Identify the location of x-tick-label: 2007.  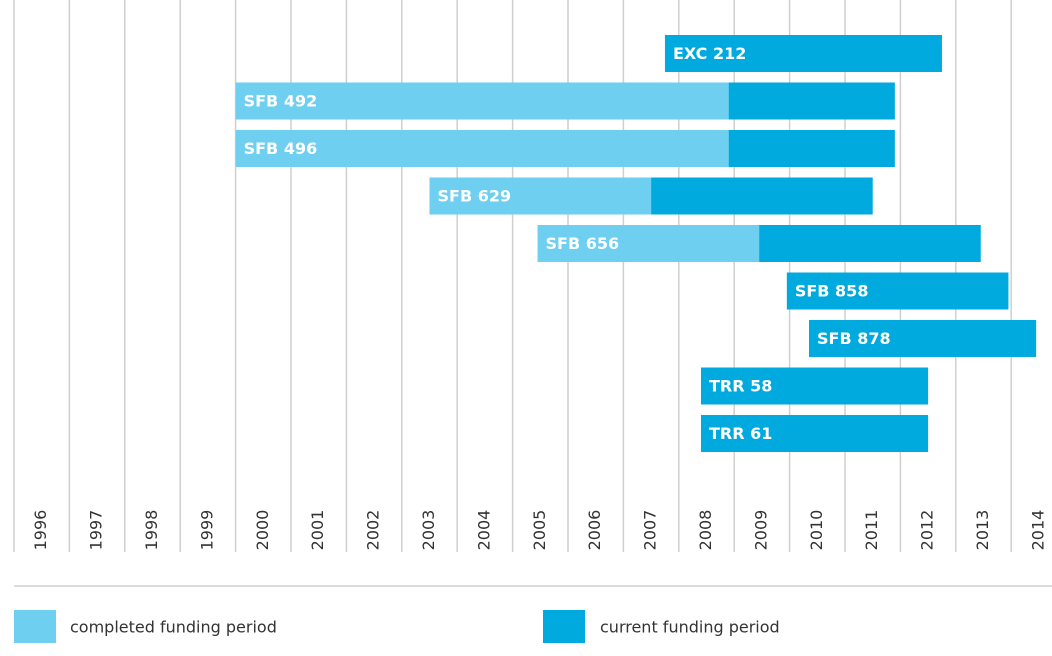
(650, 530).